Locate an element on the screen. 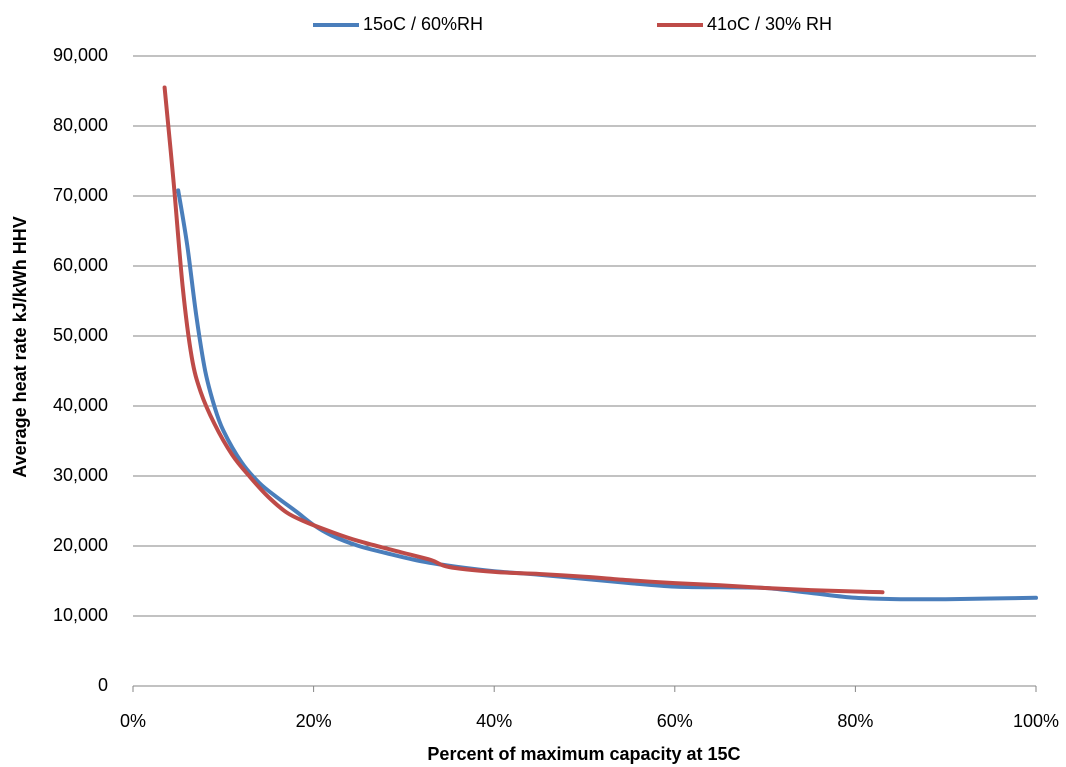 The image size is (1066, 767). y-tick-label: 40,000 is located at coordinates (80, 405).